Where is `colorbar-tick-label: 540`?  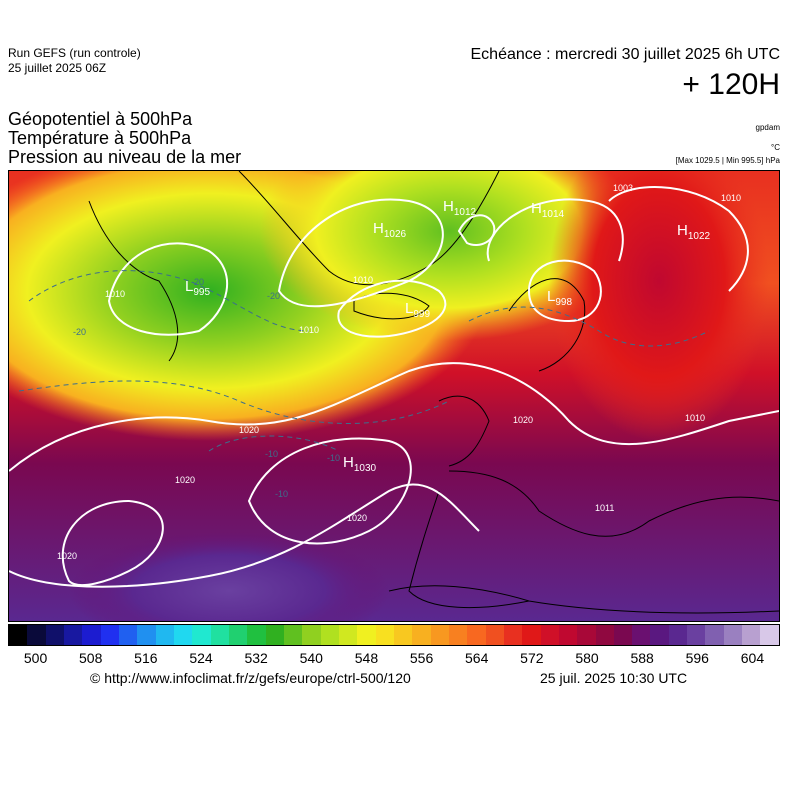 colorbar-tick-label: 540 is located at coordinates (311, 658).